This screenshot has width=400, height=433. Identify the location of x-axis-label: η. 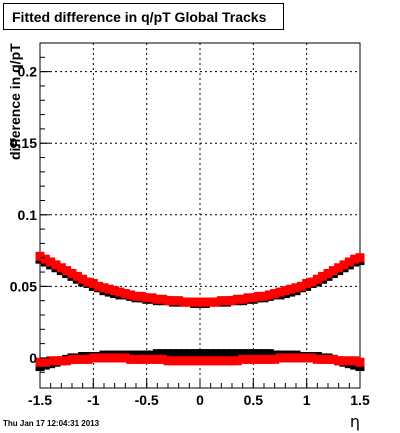
(355, 421).